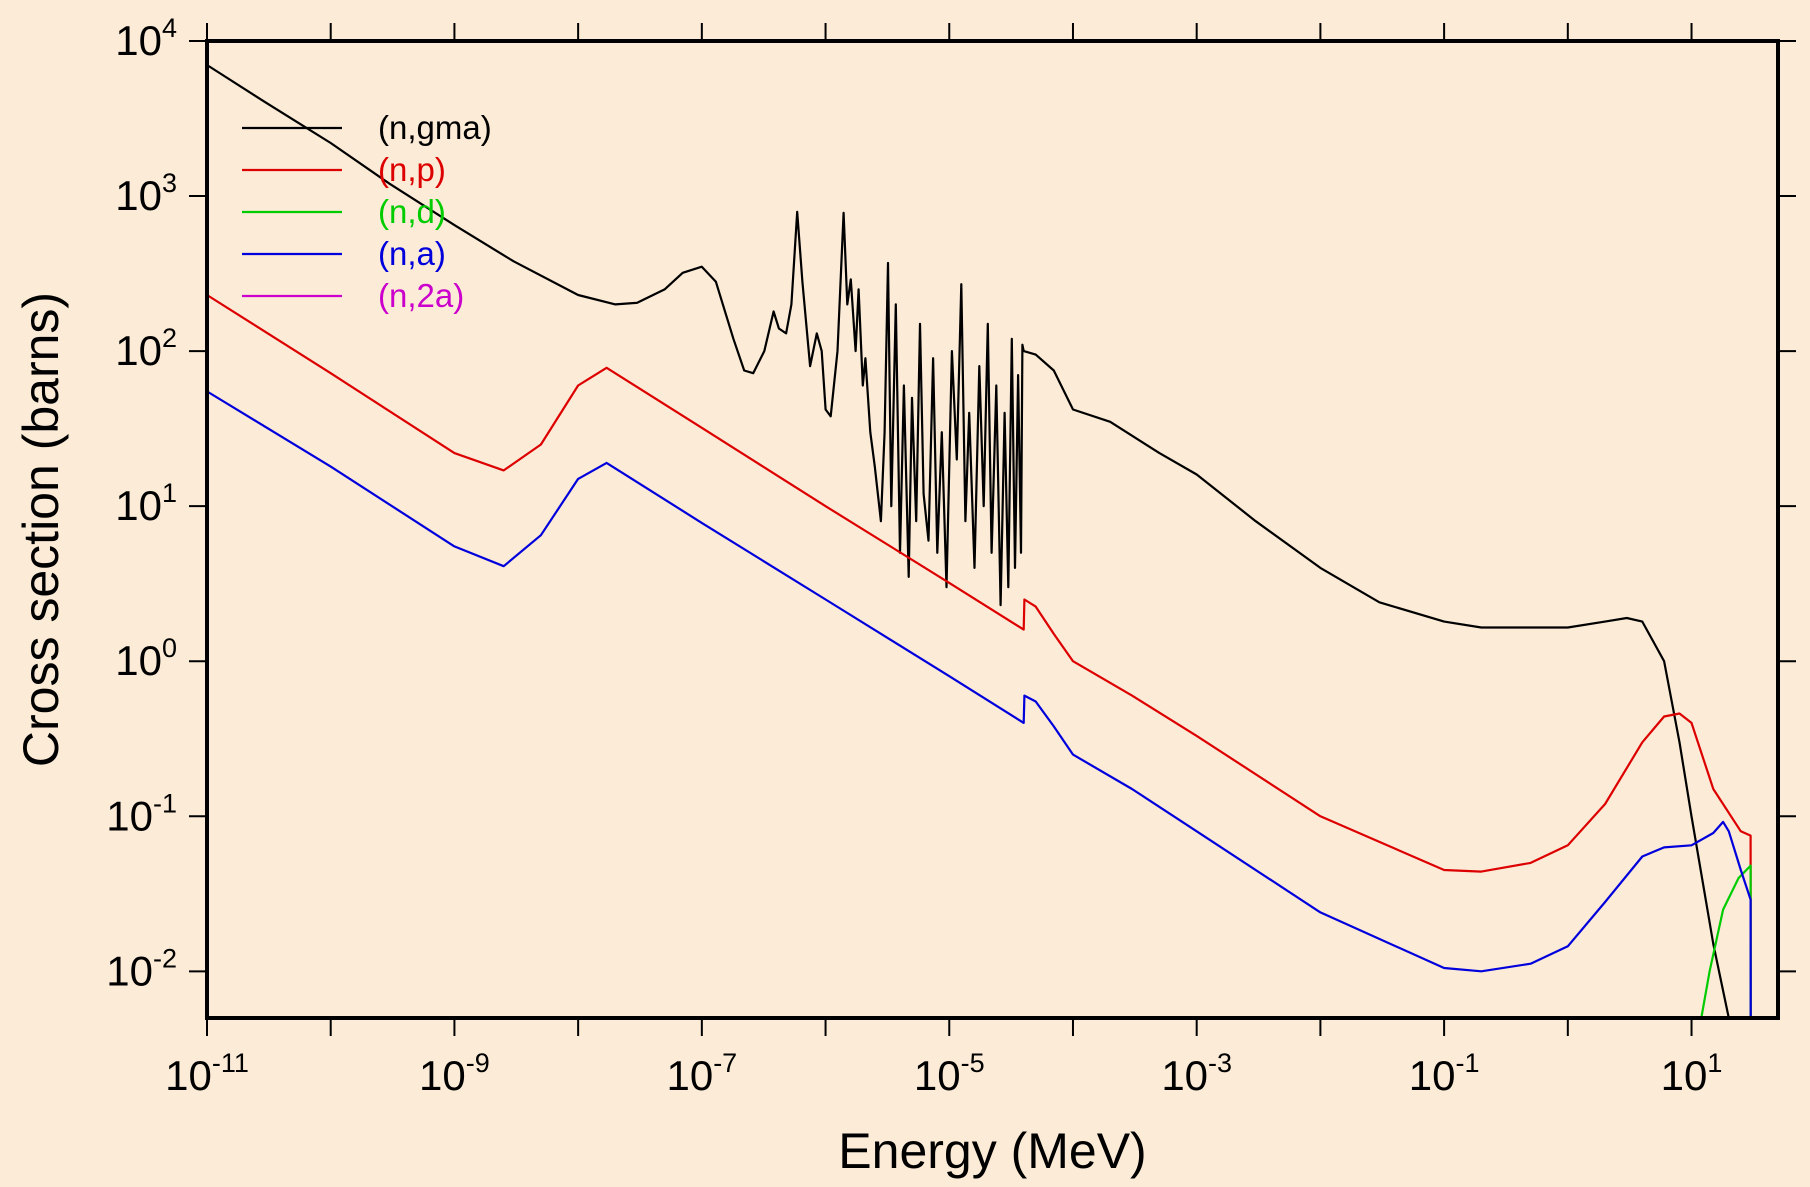  Describe the element at coordinates (412, 169) in the screenshot. I see `legend-label: (n,p)` at that location.